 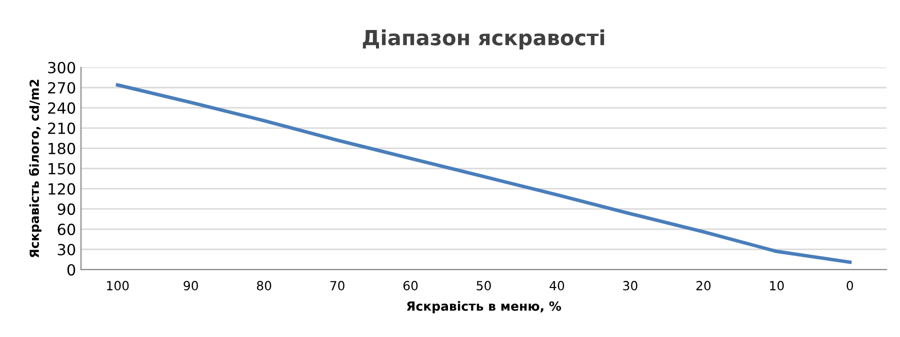 What do you see at coordinates (557, 285) in the screenshot?
I see `x-tick-label: 40` at bounding box center [557, 285].